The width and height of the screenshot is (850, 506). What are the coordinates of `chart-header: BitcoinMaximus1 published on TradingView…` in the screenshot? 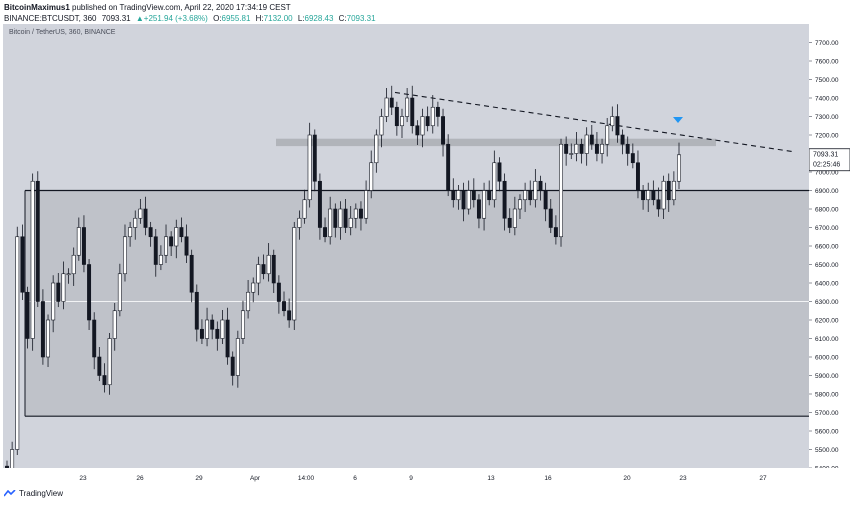 It's located at (424, 13).